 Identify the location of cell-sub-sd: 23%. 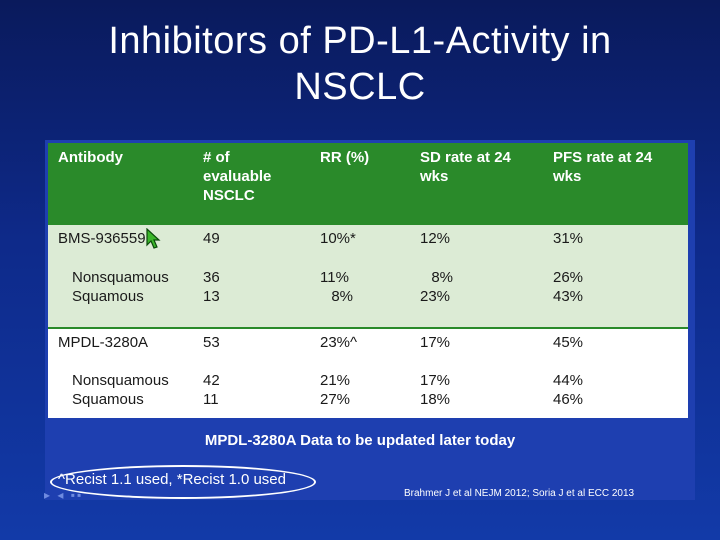
(435, 296).